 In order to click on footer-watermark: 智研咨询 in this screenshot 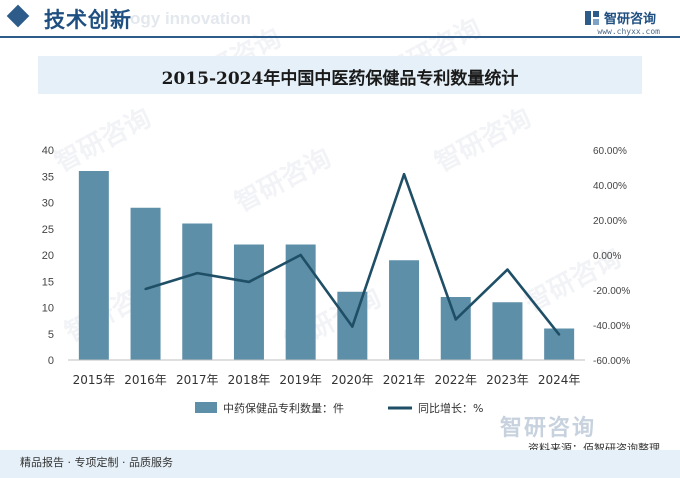, I will do `click(548, 428)`.